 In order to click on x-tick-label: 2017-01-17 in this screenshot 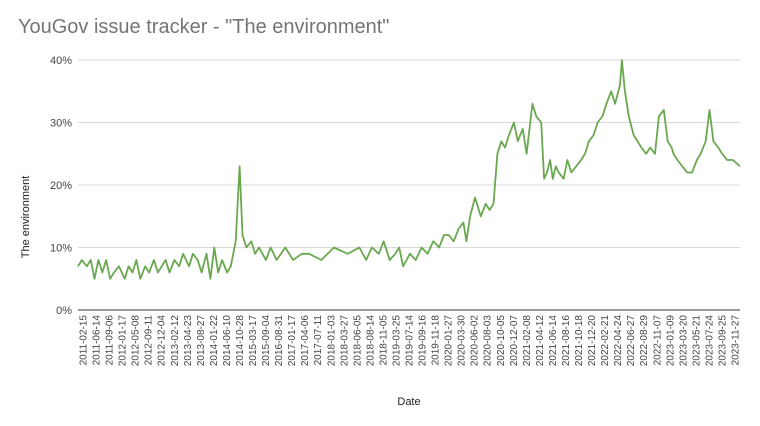, I will do `click(292, 341)`.